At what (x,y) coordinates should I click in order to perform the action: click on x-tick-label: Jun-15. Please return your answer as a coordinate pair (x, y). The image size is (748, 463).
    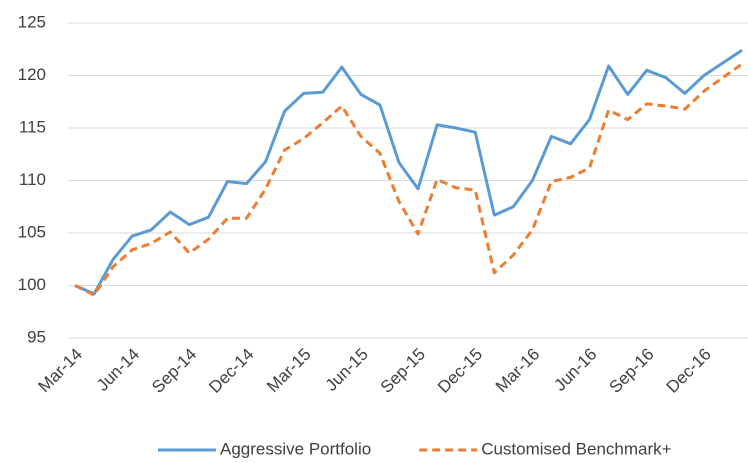
    Looking at the image, I should click on (347, 370).